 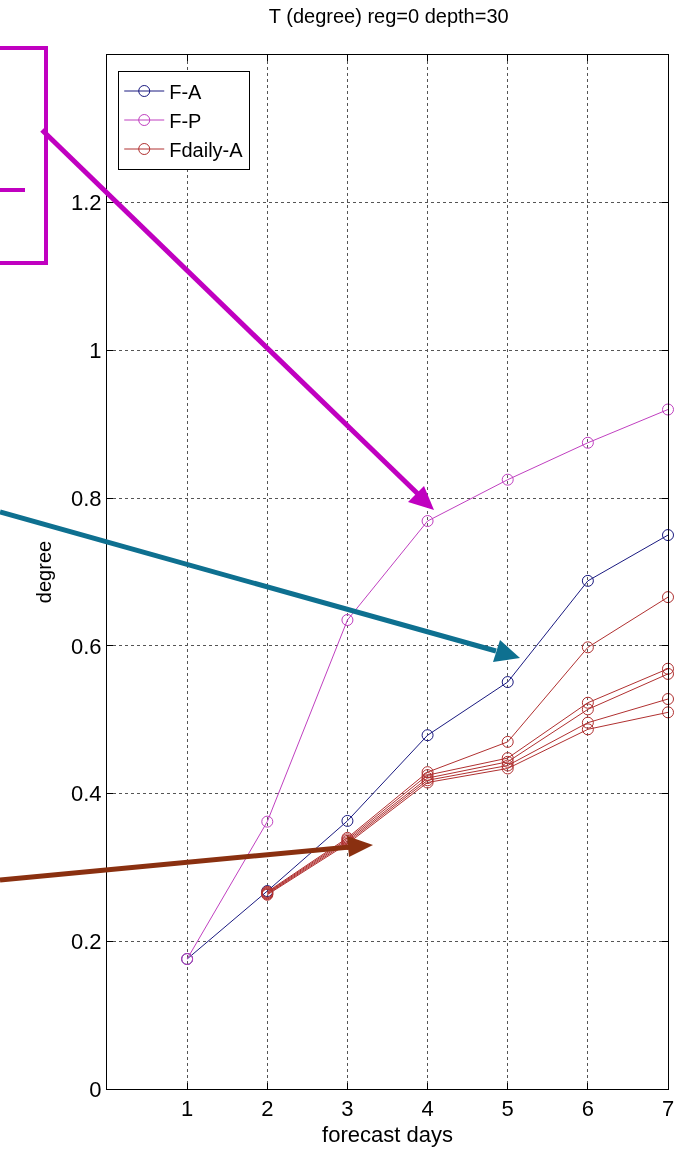 I want to click on y-tick-label: 0.4, so click(x=86, y=794).